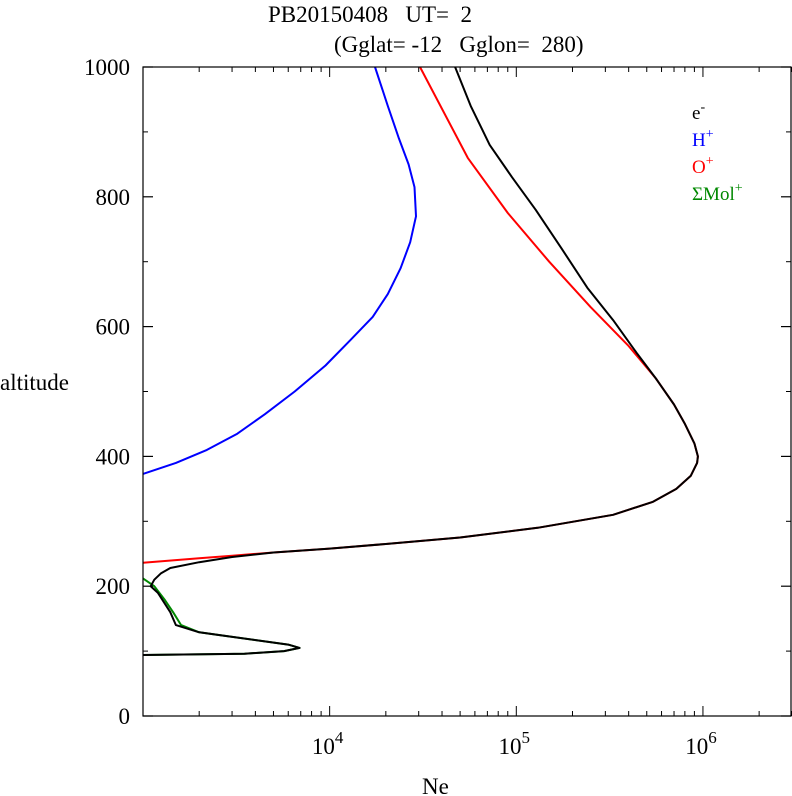 This screenshot has height=796, width=792. Describe the element at coordinates (107, 67) in the screenshot. I see `y-tick-label: 1000` at that location.